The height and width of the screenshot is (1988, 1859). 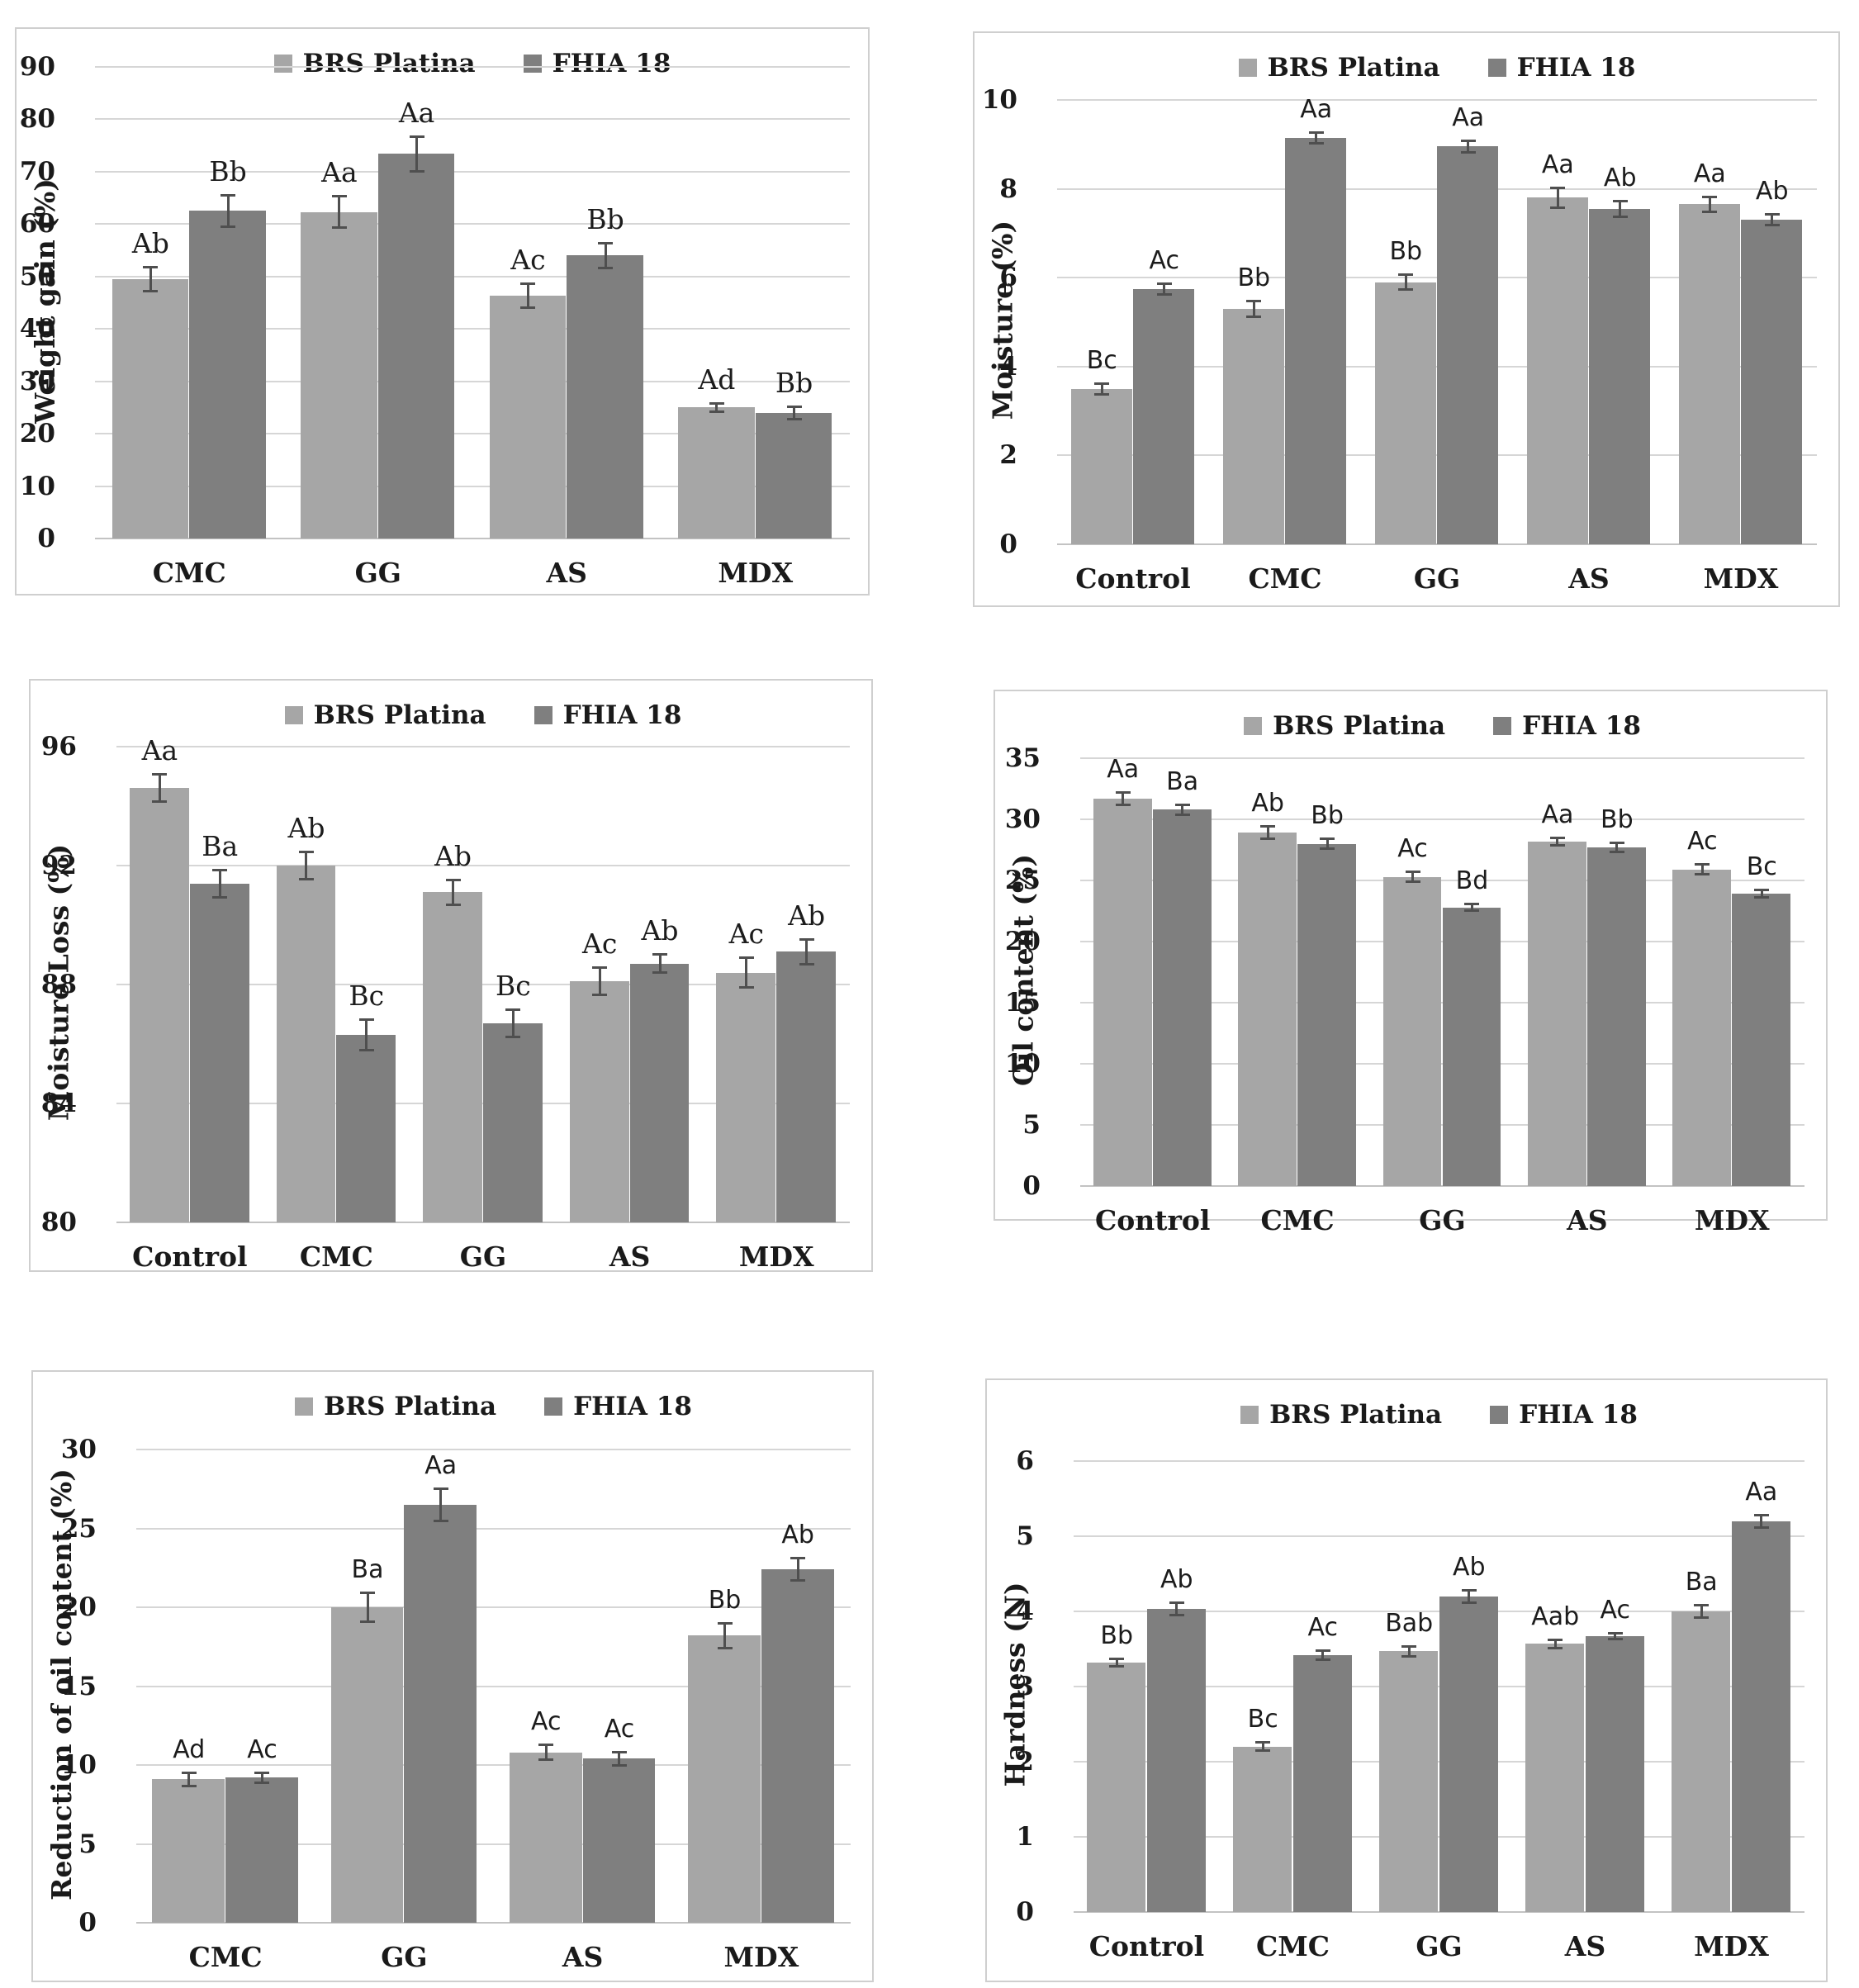 I want to click on y-tick-label: 80, so click(x=58, y=1223).